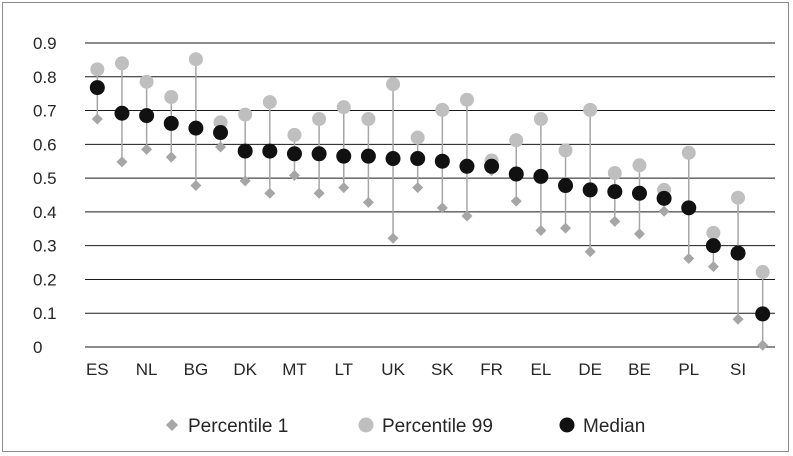 The width and height of the screenshot is (793, 456). Describe the element at coordinates (147, 369) in the screenshot. I see `x-tick-label: NL` at that location.